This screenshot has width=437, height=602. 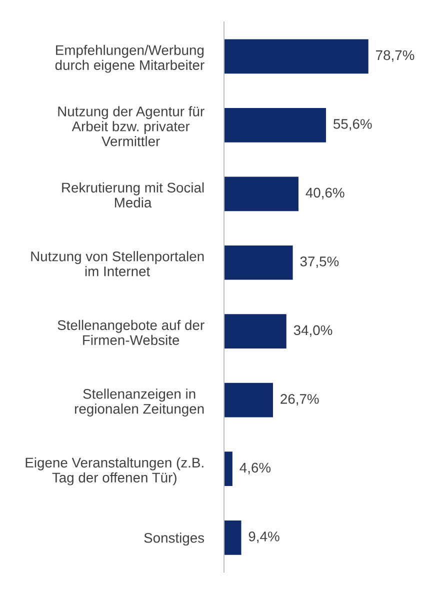 What do you see at coordinates (313, 331) in the screenshot?
I see `data-label: 34,0%` at bounding box center [313, 331].